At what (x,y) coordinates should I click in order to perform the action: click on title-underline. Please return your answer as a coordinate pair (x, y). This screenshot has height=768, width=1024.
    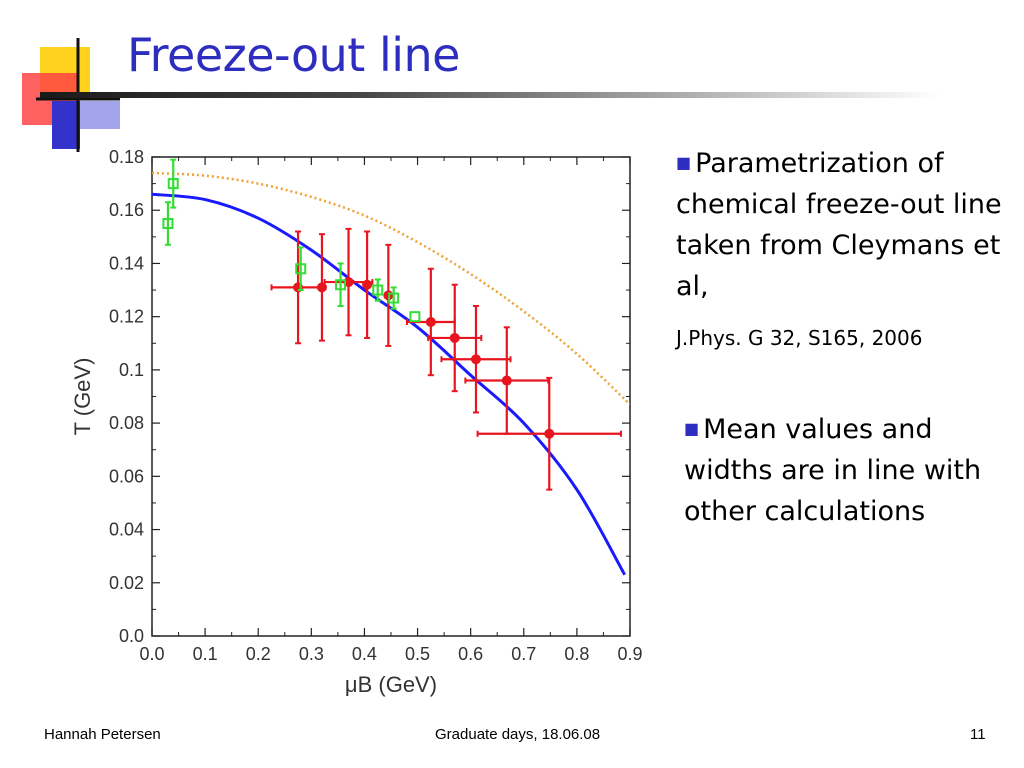
    Looking at the image, I should click on (490, 95).